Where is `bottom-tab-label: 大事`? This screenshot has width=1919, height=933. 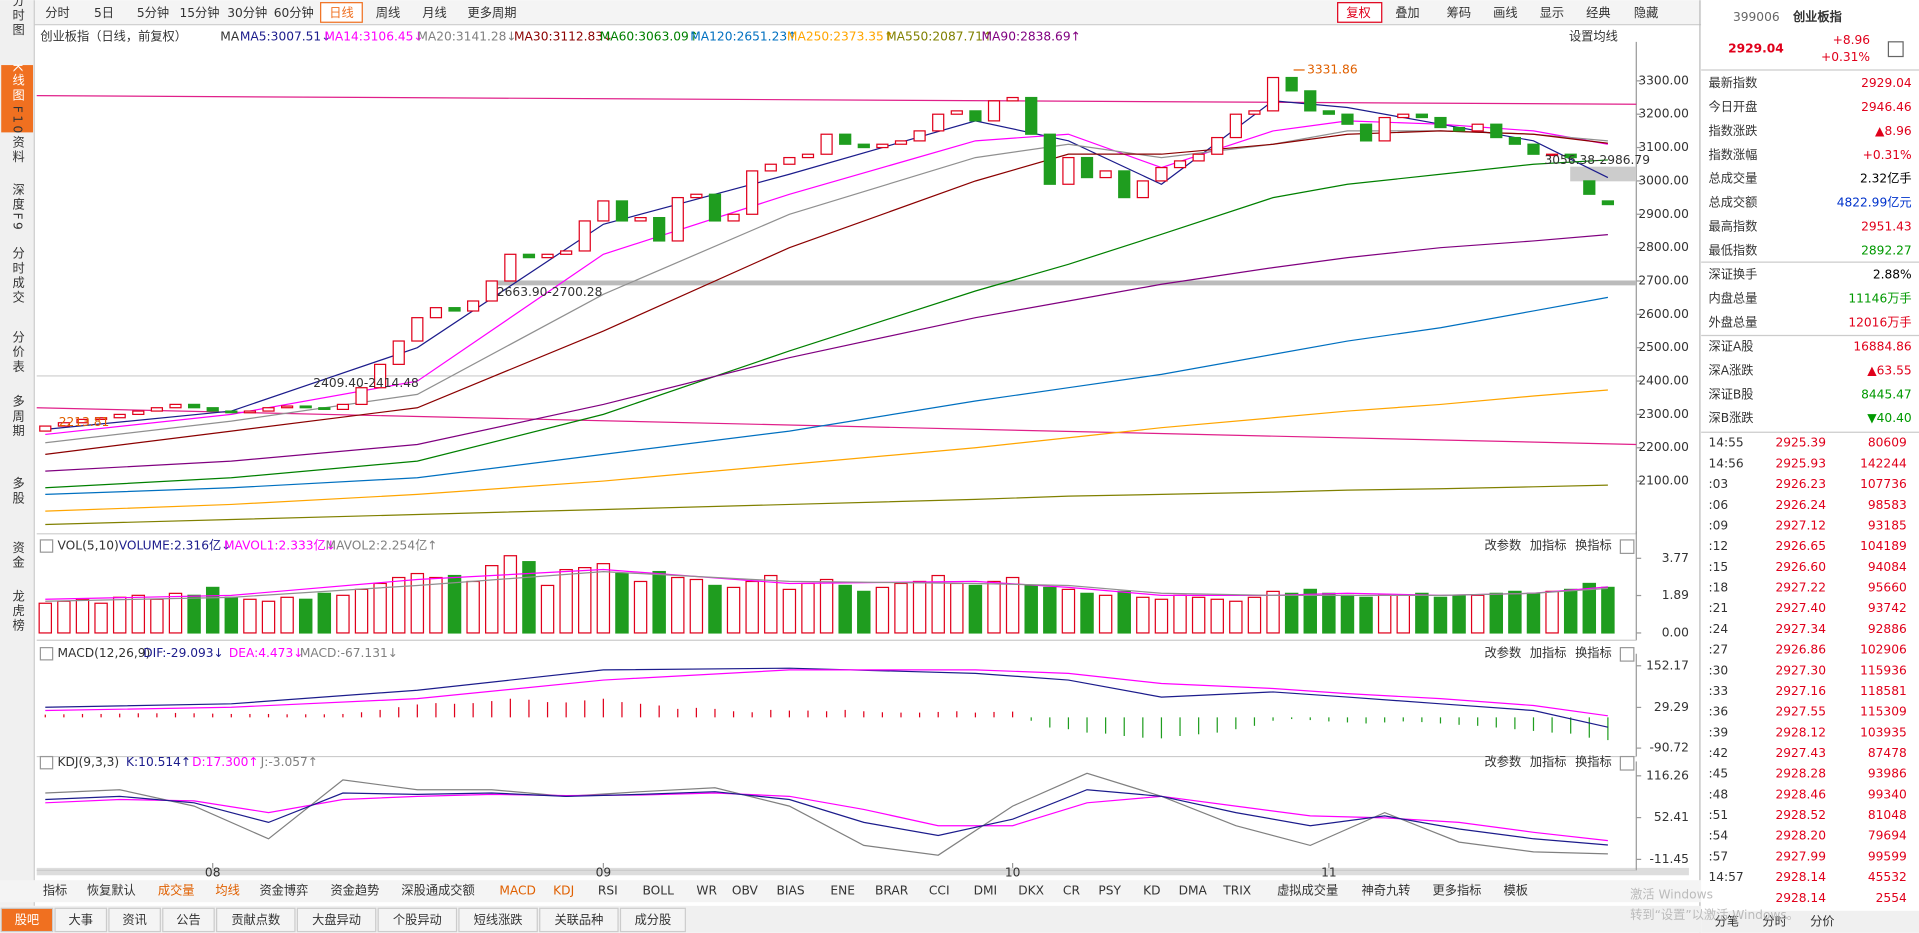 bottom-tab-label: 大事 is located at coordinates (81, 920).